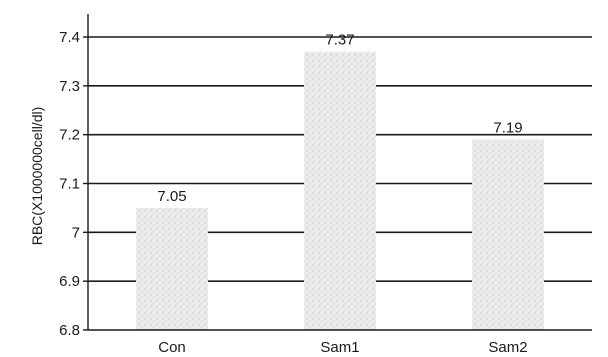 The width and height of the screenshot is (608, 357). Describe the element at coordinates (507, 128) in the screenshot. I see `data-label: 7.19` at that location.